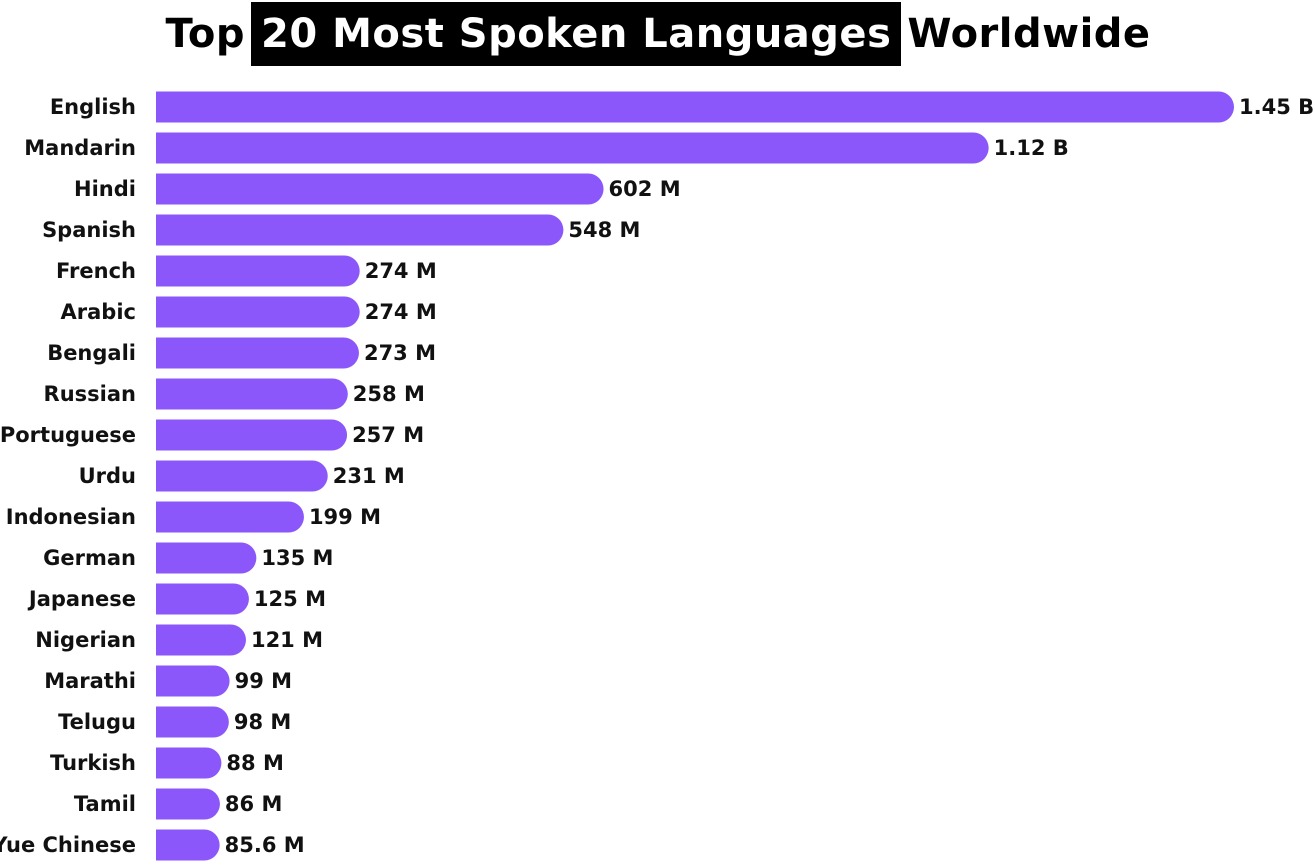 The image size is (1316, 866). Describe the element at coordinates (202, 599) in the screenshot. I see `bar-japanese` at that location.